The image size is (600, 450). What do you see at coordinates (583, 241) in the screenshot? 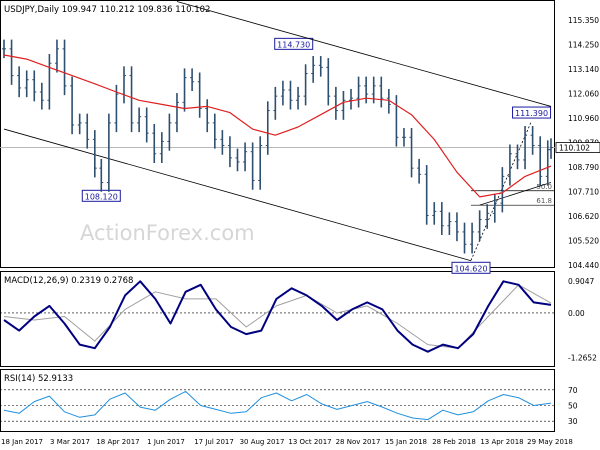
I see `price-tick-label: 105.520` at bounding box center [583, 241].